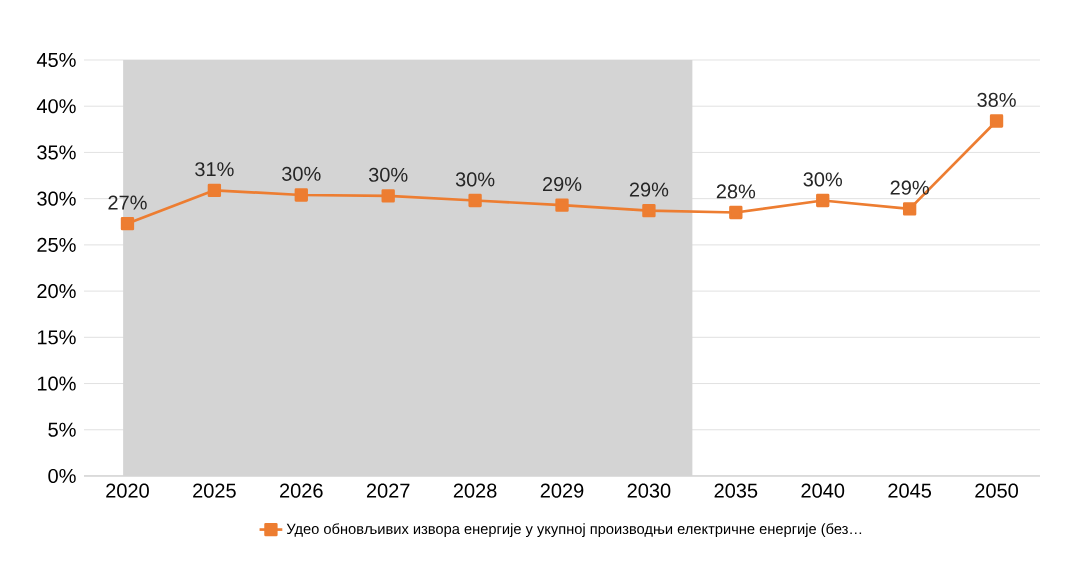 This screenshot has width=1081, height=573. I want to click on x-tick-label: 2035, so click(736, 490).